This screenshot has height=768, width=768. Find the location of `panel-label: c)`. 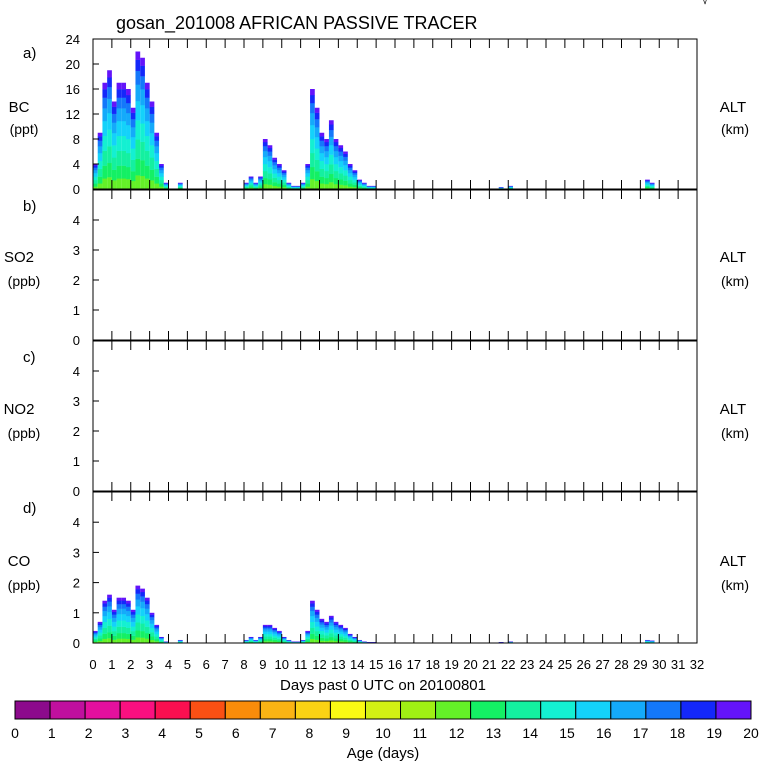

panel-label: c) is located at coordinates (29, 357).